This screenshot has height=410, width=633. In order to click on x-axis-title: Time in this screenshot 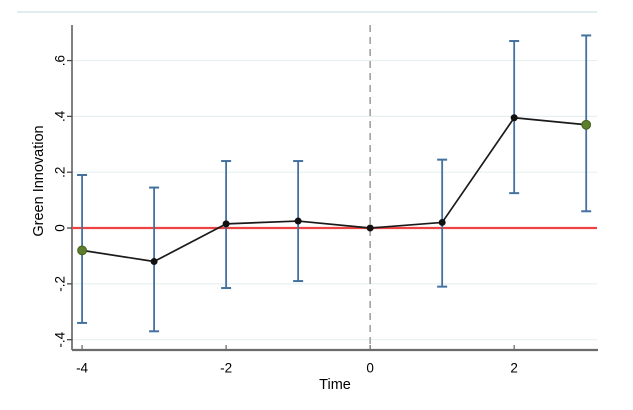, I will do `click(335, 385)`.